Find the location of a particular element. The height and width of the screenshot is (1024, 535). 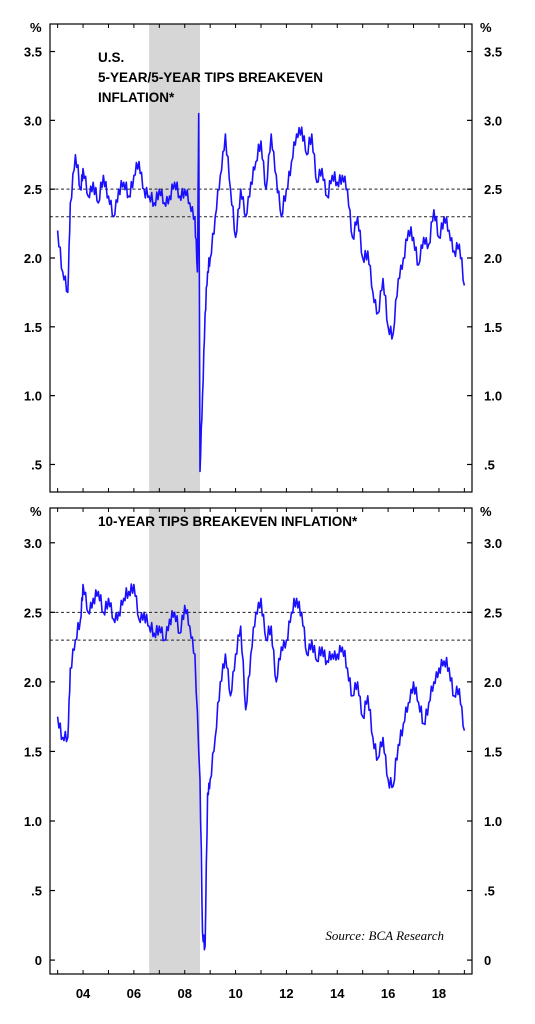

x-tick-label: 04 is located at coordinates (83, 993).